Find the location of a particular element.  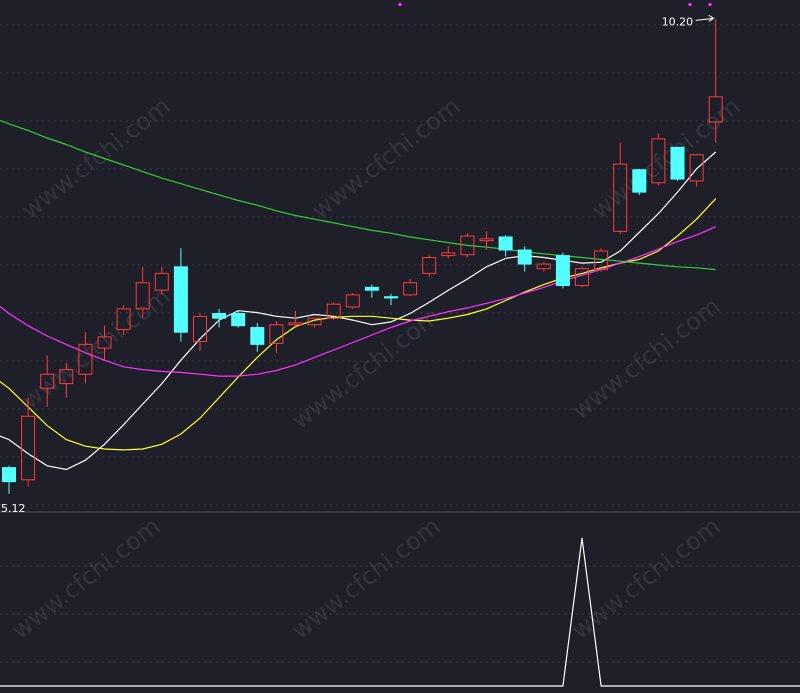

low-price-label: 5.12 is located at coordinates (13, 508).